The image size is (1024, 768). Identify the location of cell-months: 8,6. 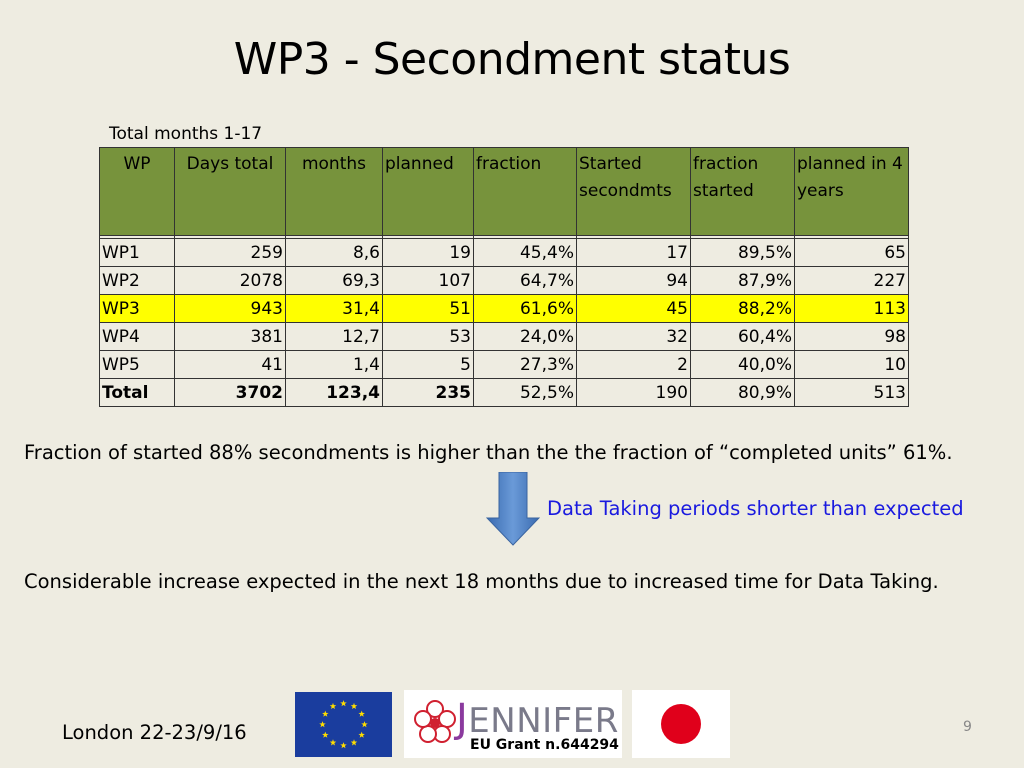
(334, 252).